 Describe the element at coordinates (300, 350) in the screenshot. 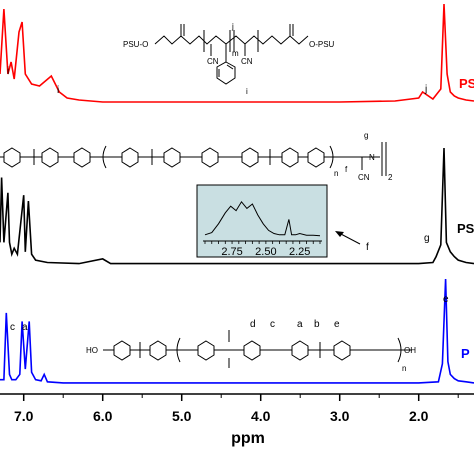

I see `struct-bot-ring5` at that location.